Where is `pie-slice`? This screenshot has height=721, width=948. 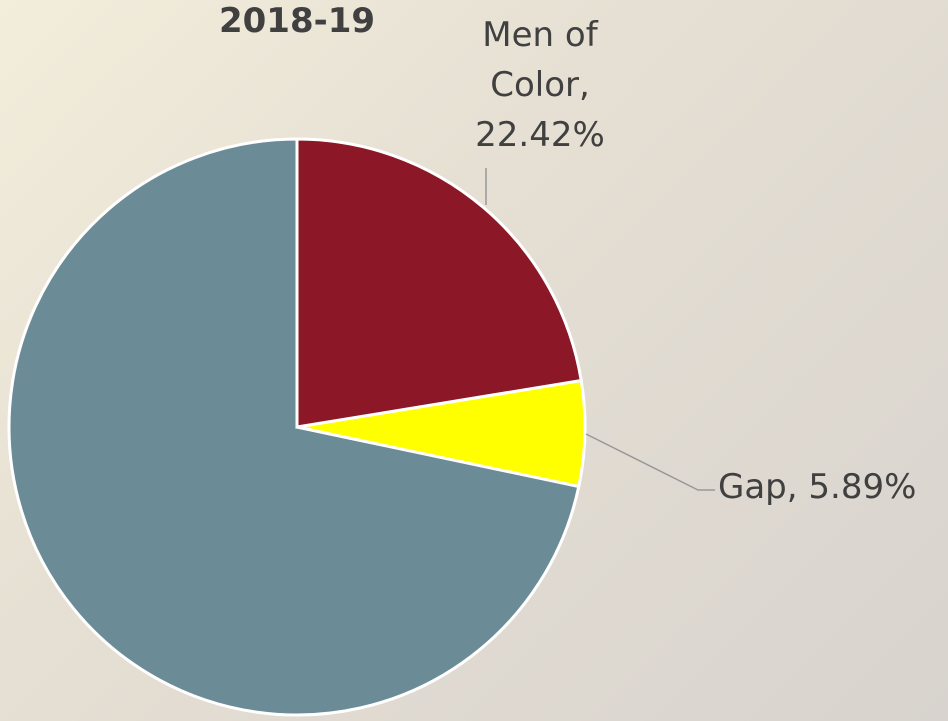
pie-slice is located at coordinates (439, 283).